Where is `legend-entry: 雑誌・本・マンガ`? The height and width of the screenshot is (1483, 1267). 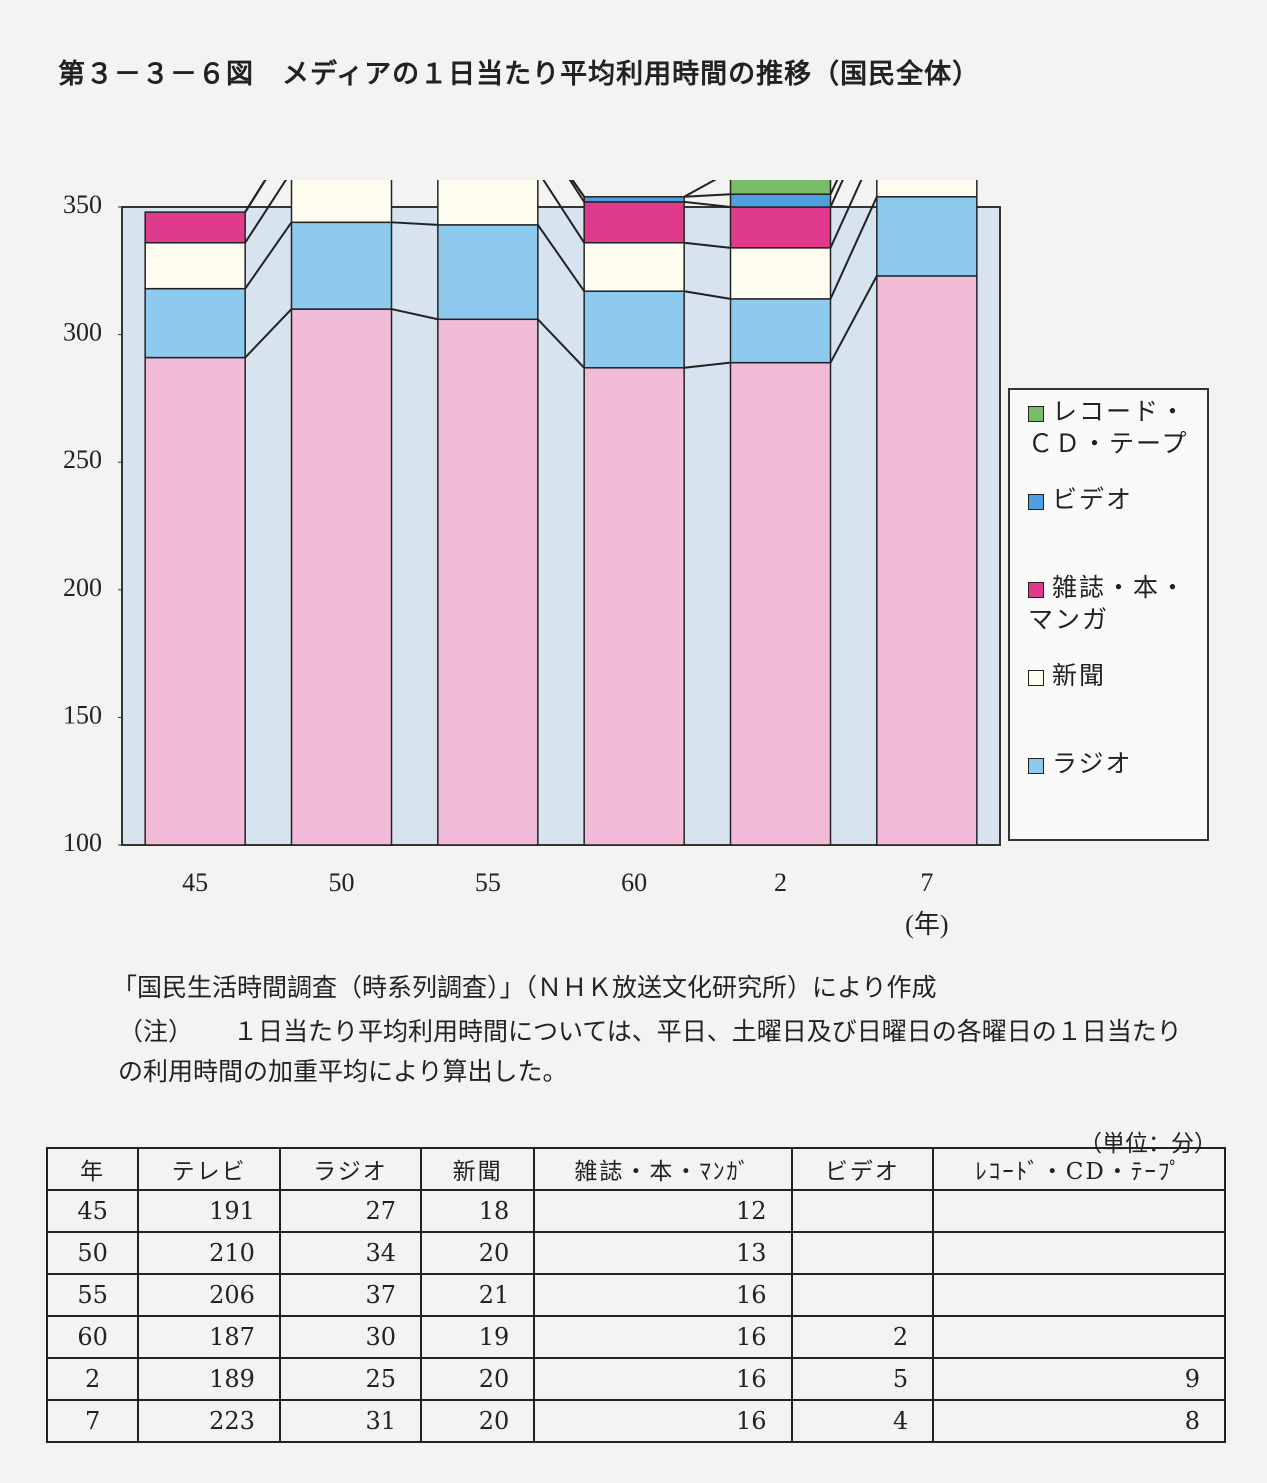 legend-entry: 雑誌・本・マンガ is located at coordinates (1115, 604).